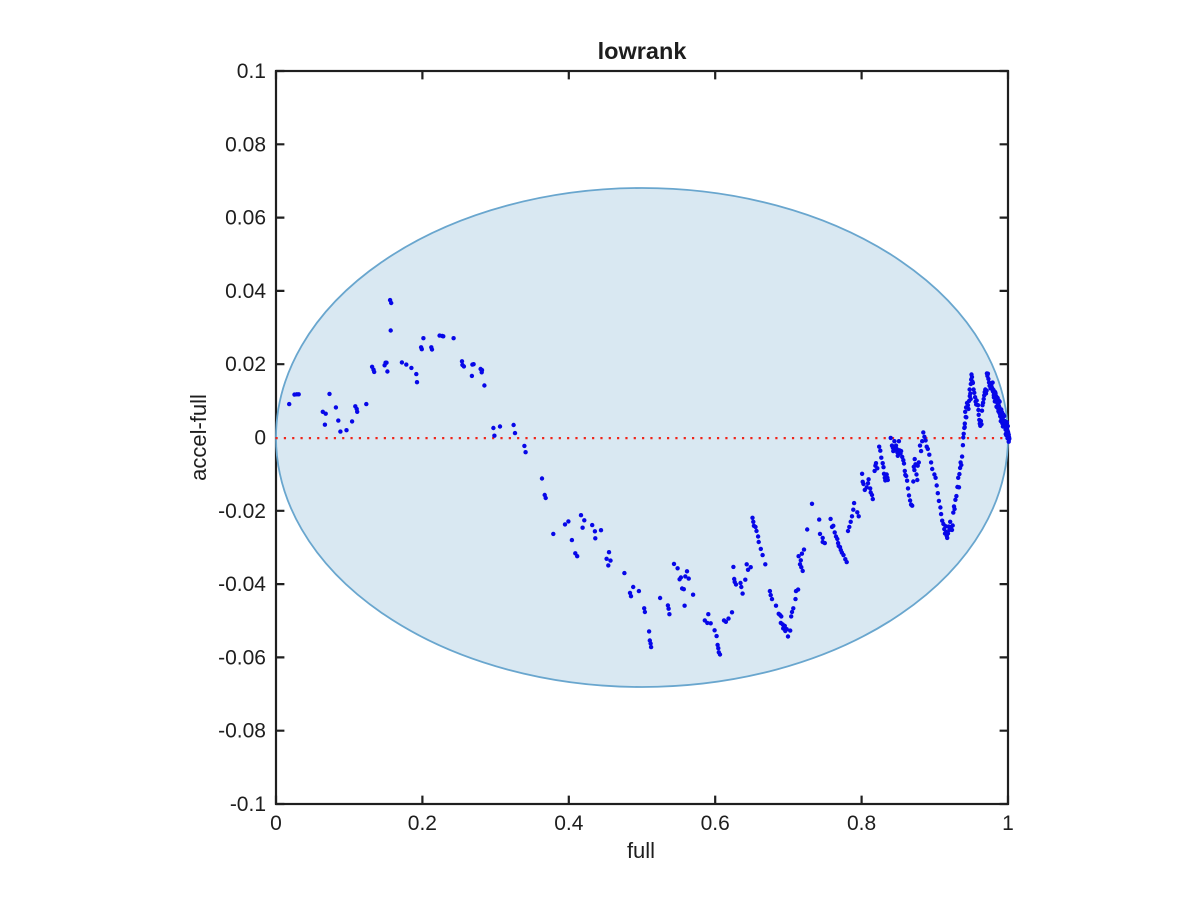 The height and width of the screenshot is (905, 1200). What do you see at coordinates (641, 850) in the screenshot?
I see `svg-text: full` at bounding box center [641, 850].